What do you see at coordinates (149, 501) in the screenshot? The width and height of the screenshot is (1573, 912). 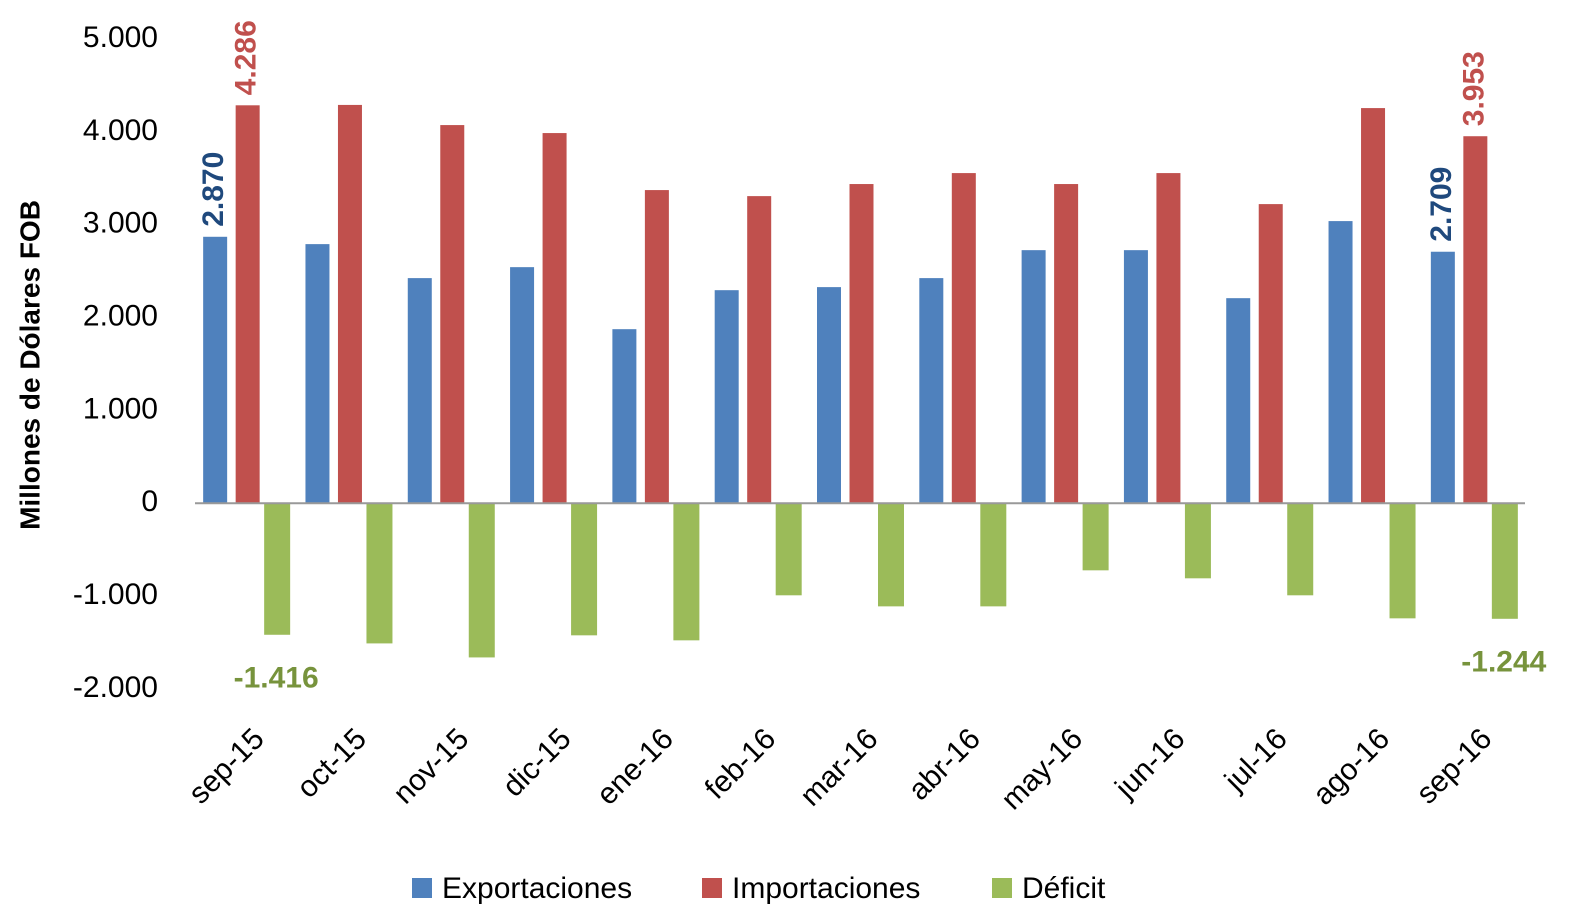 I see `y-tick-label: 0` at bounding box center [149, 501].